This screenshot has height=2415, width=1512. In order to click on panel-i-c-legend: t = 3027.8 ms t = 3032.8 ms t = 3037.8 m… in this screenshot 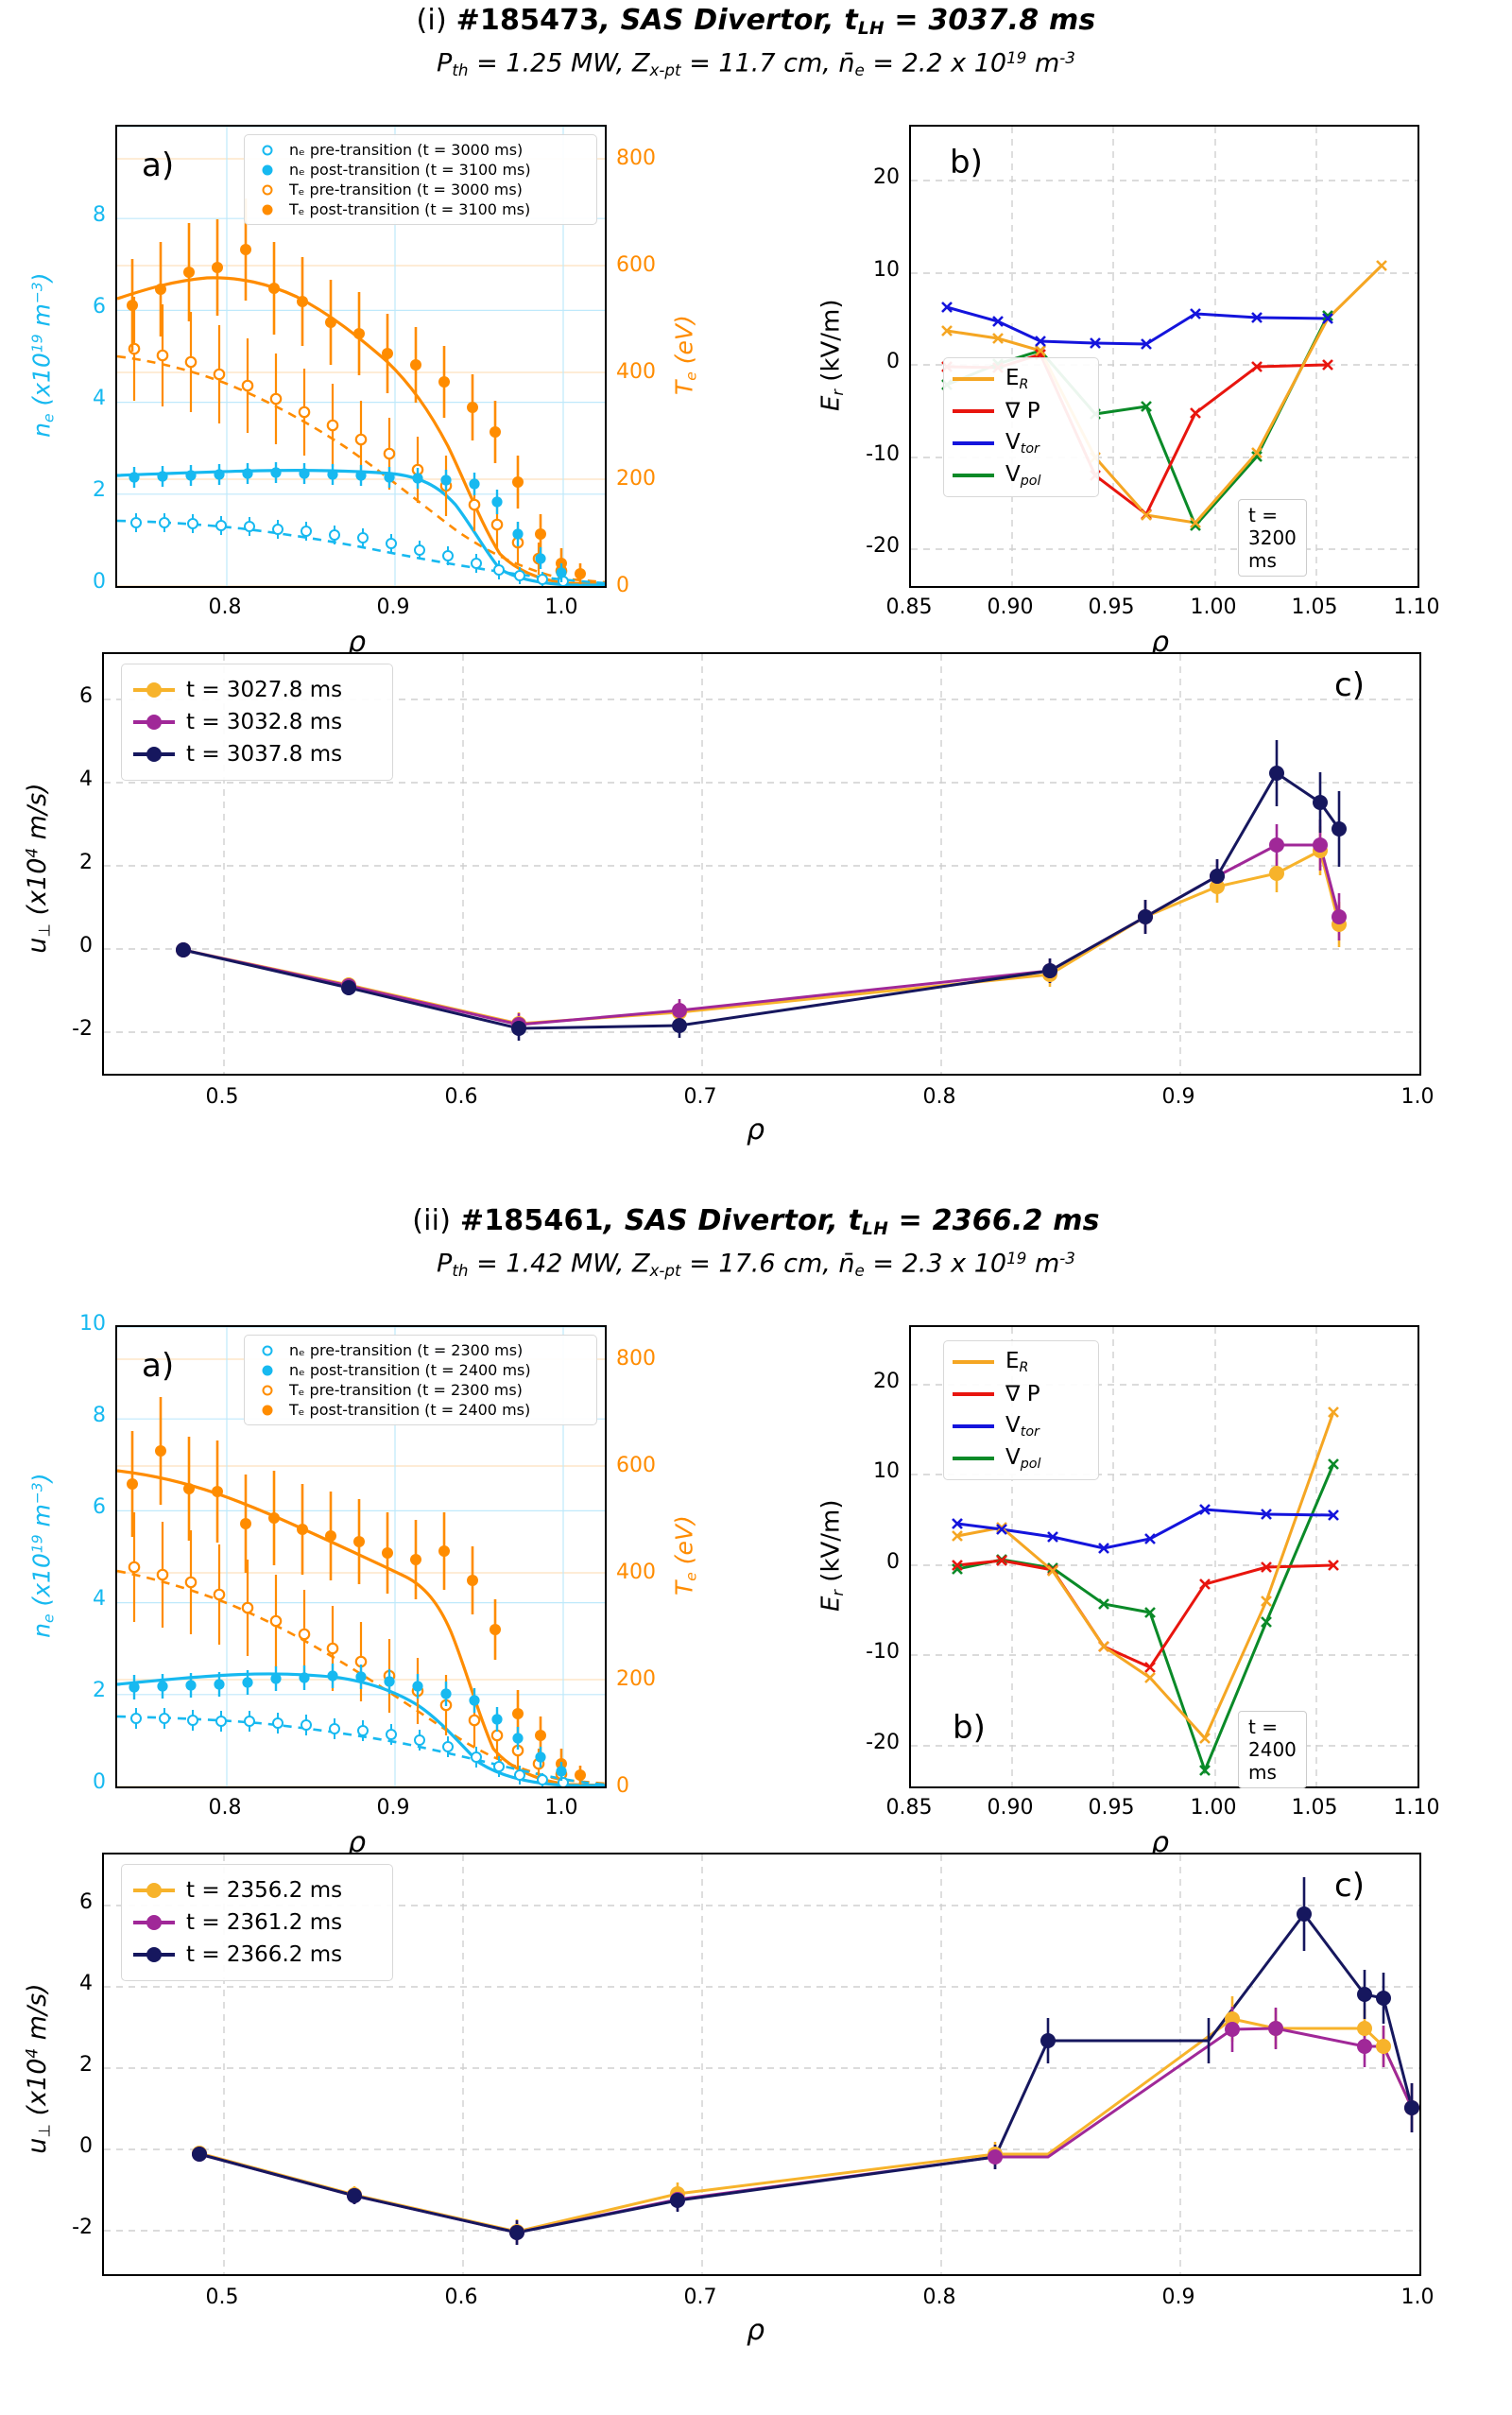, I will do `click(257, 722)`.